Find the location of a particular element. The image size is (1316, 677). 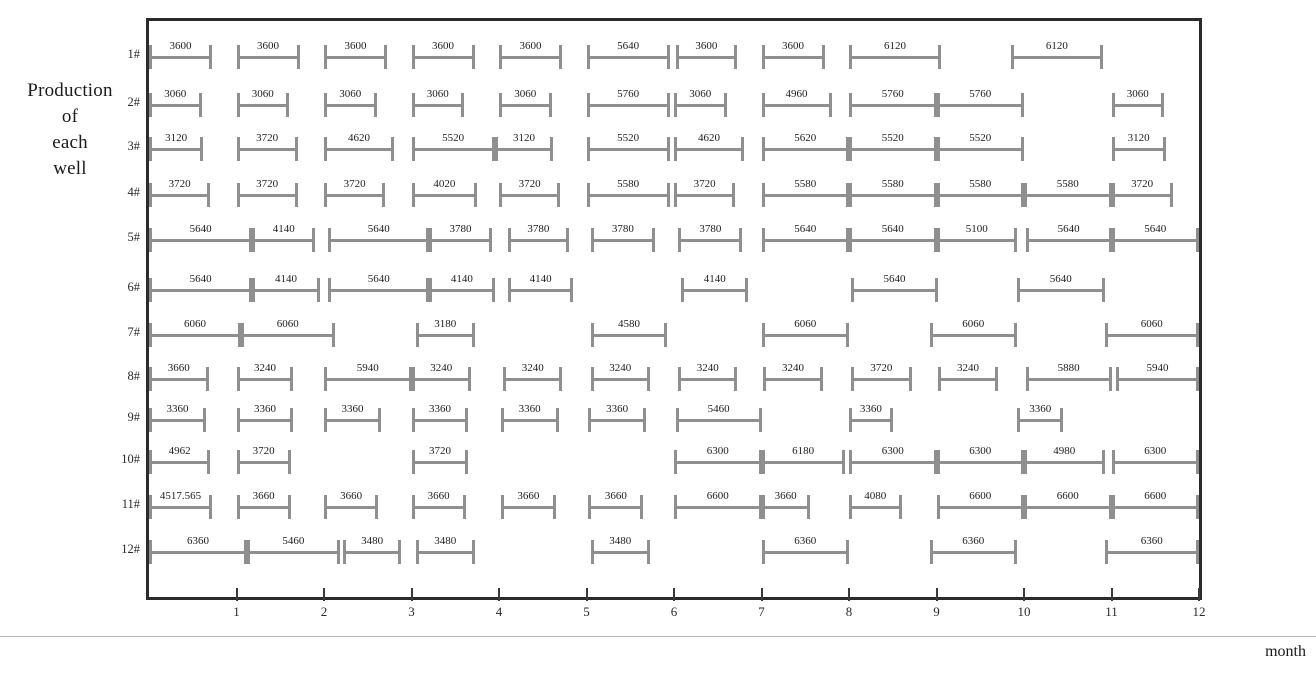

production-interval-bar: 4080 is located at coordinates (875, 504).